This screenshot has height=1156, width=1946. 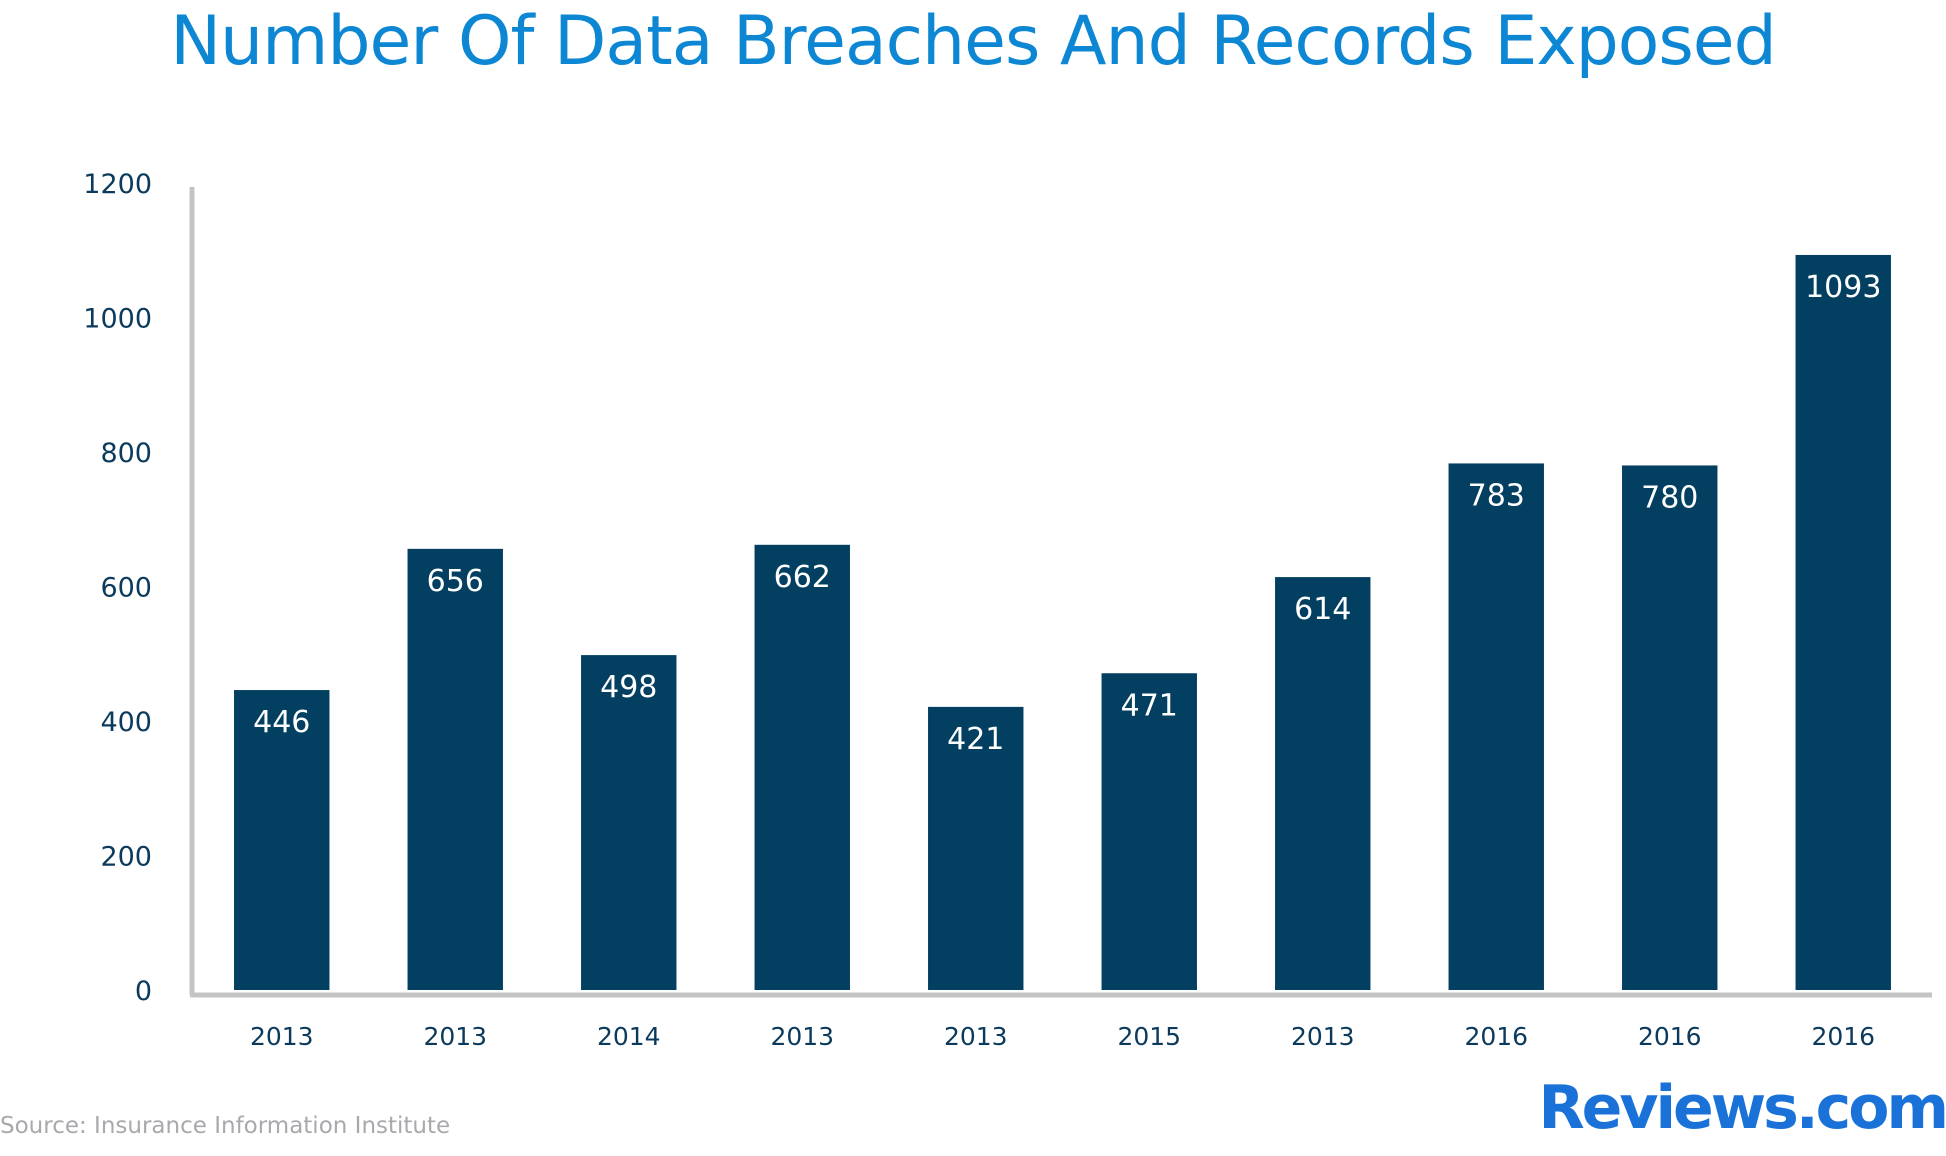 I want to click on x-axis-labels: 2013 2013 2014 2013 2013 2015 2013 2016 2016 2016, so click(x=1062, y=1036).